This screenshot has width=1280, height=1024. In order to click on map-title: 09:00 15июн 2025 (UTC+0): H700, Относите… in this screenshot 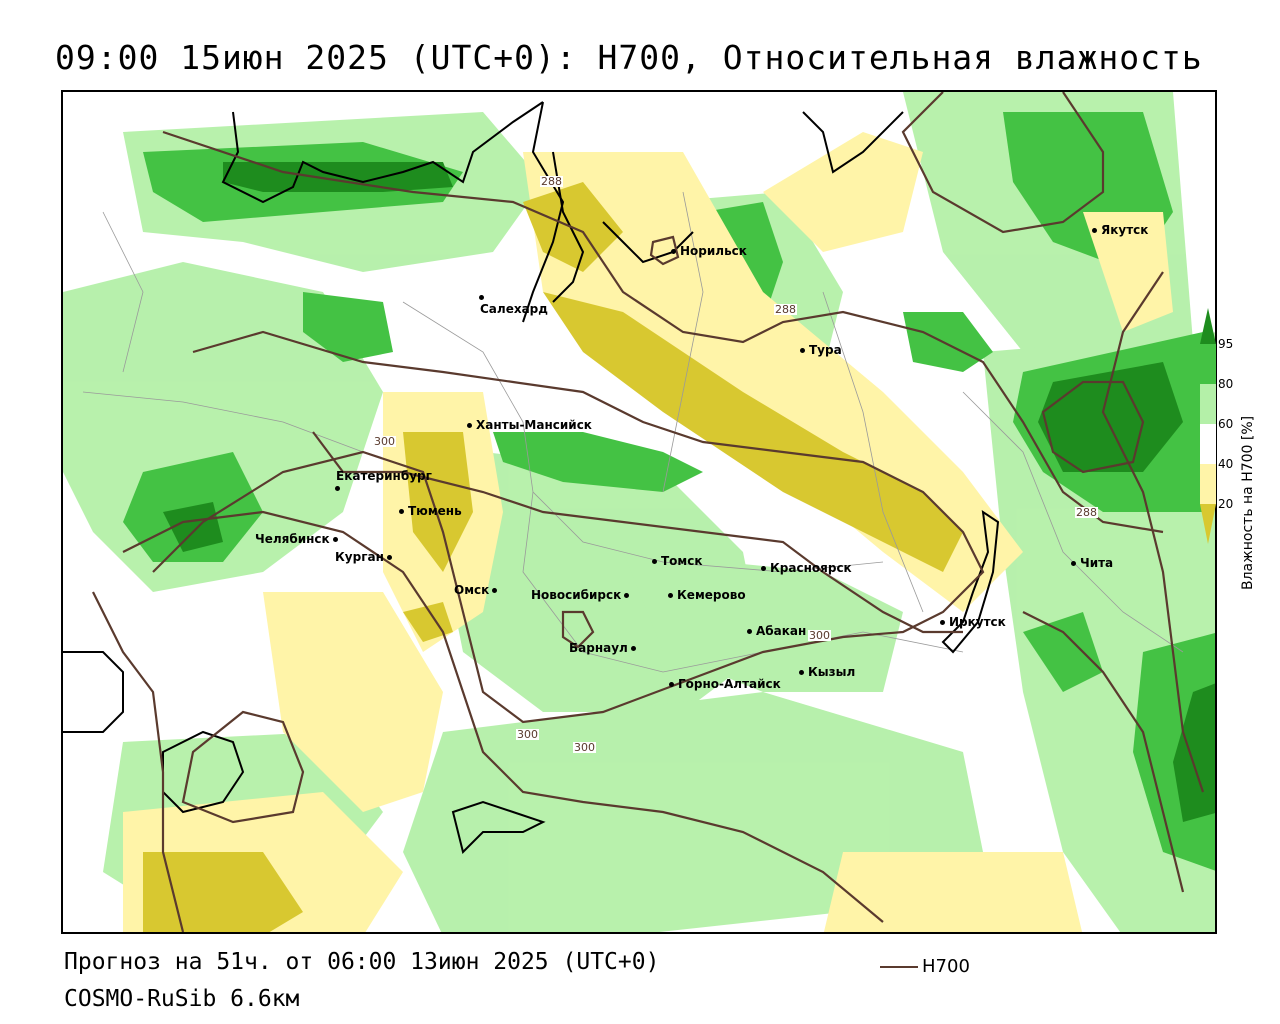, I will do `click(629, 57)`.